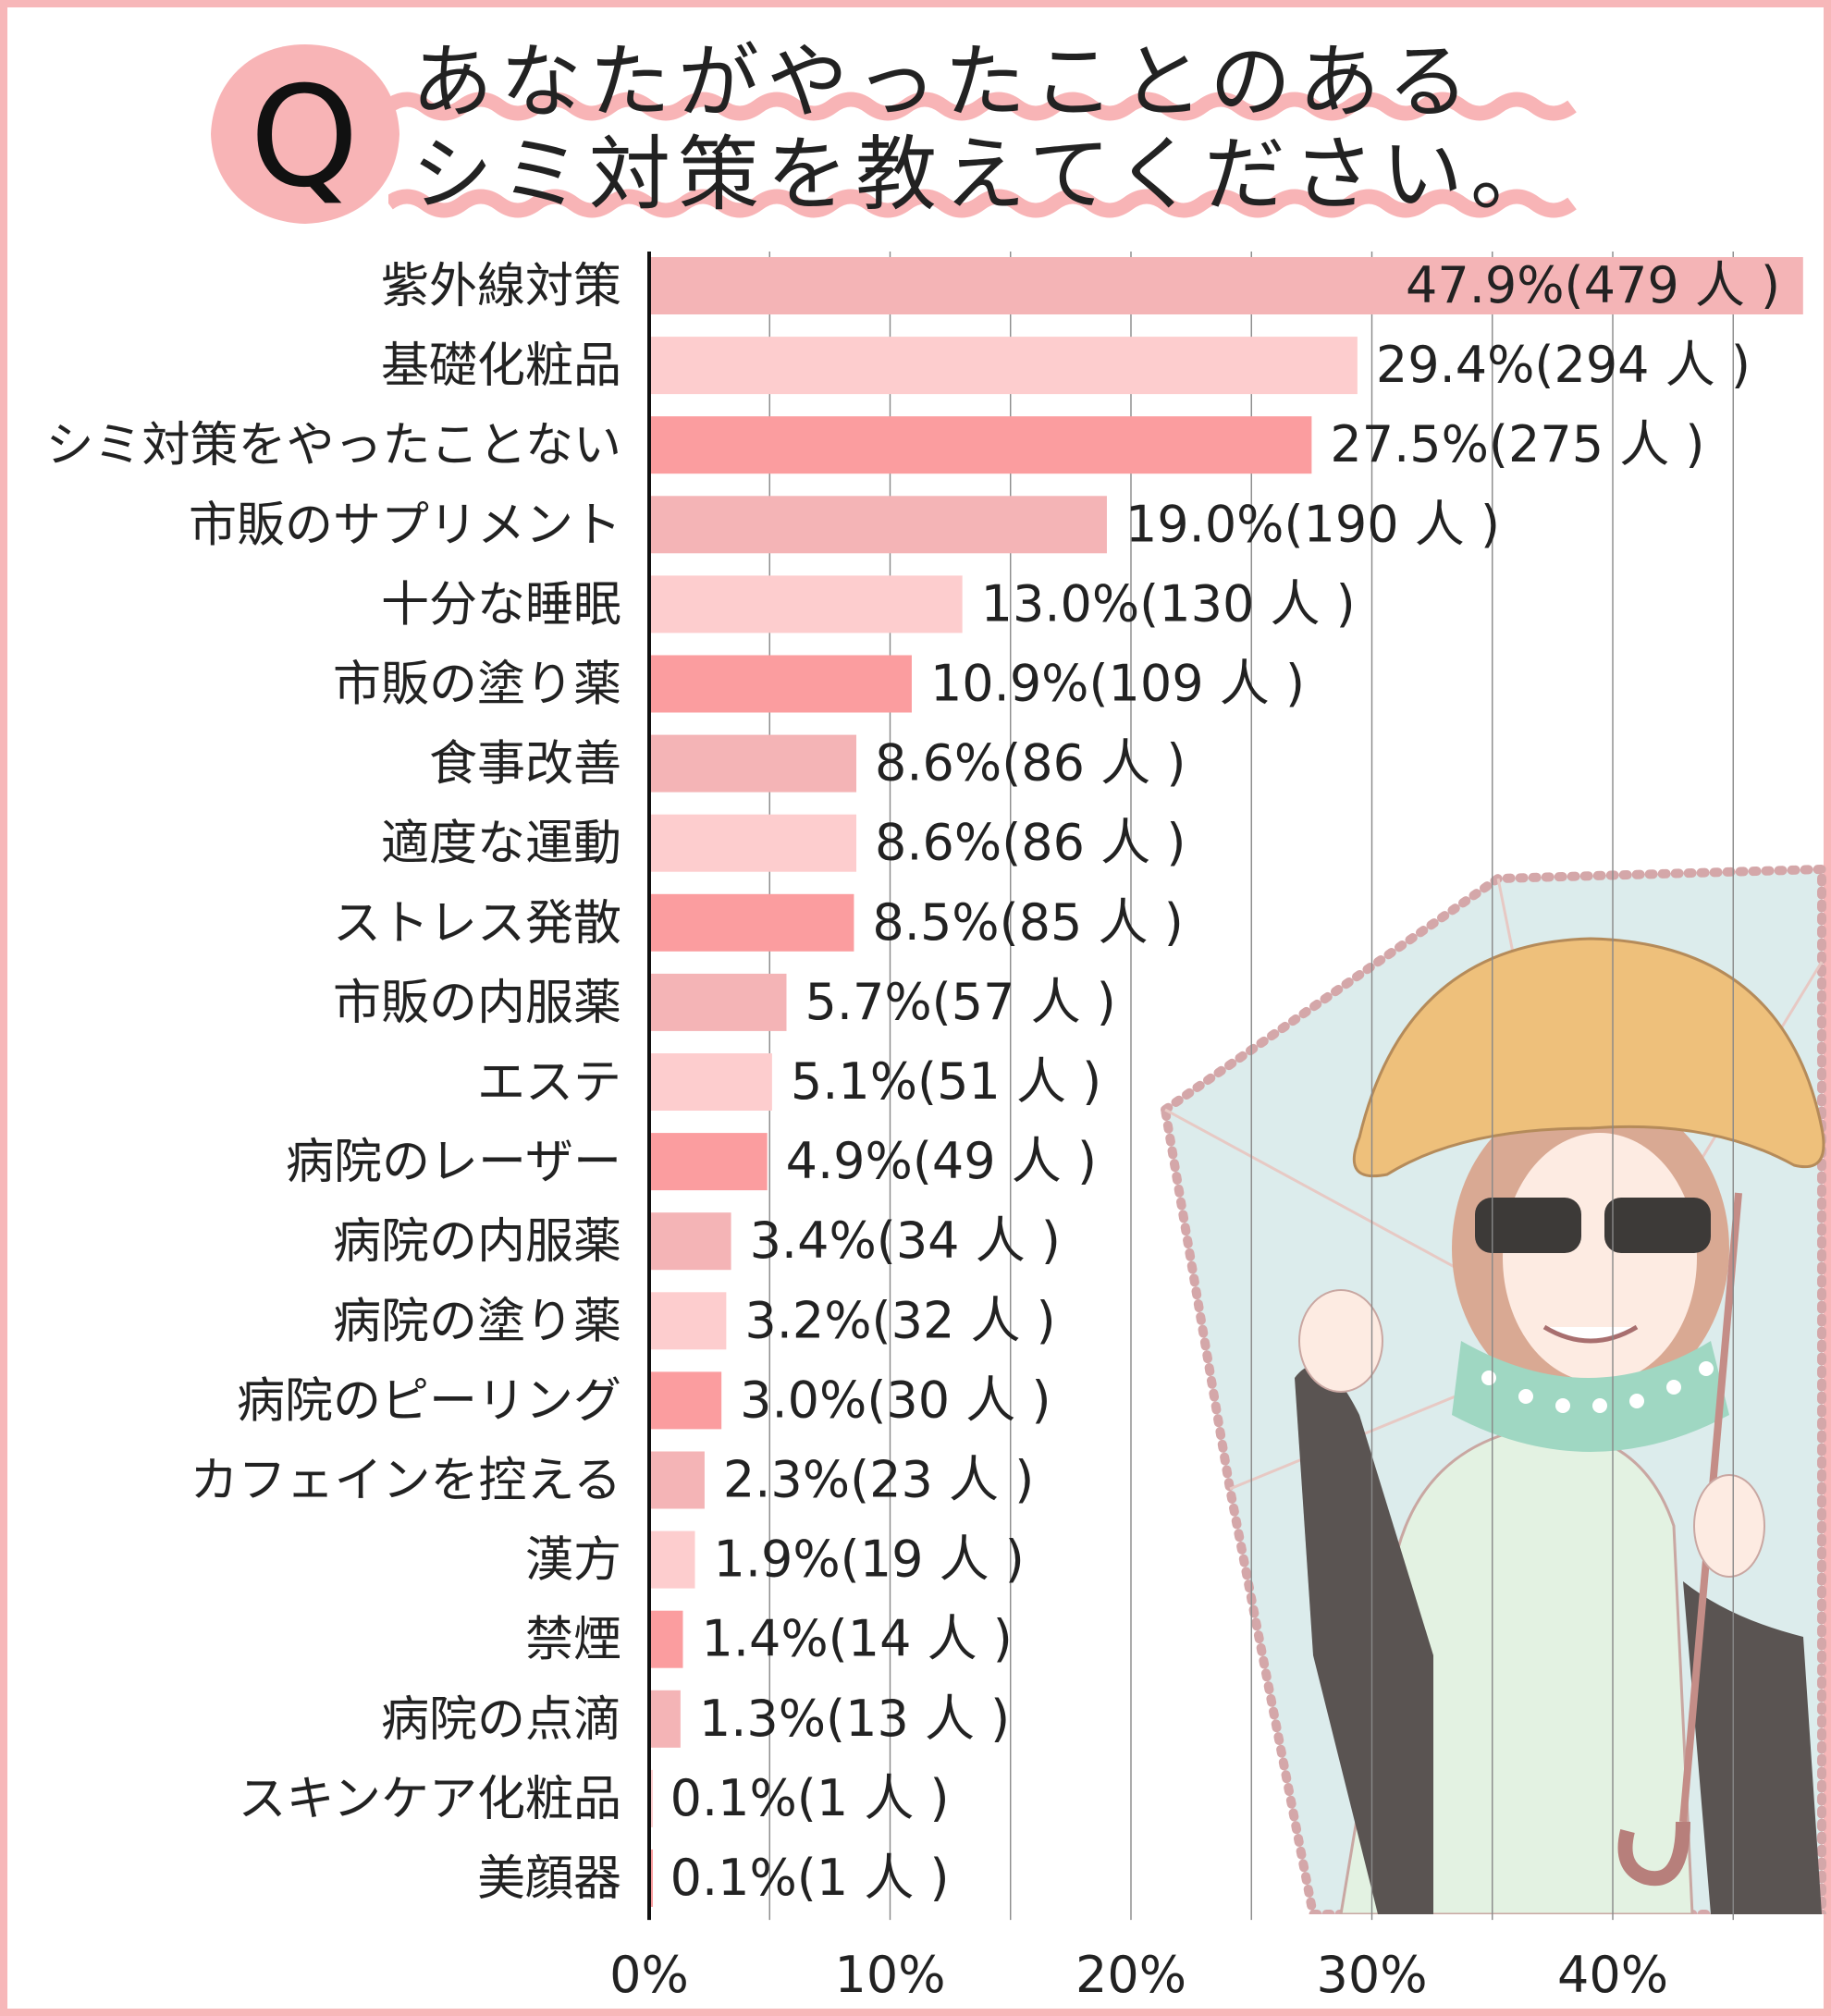  I want to click on category-label: 市販の内服薬, so click(477, 1003).